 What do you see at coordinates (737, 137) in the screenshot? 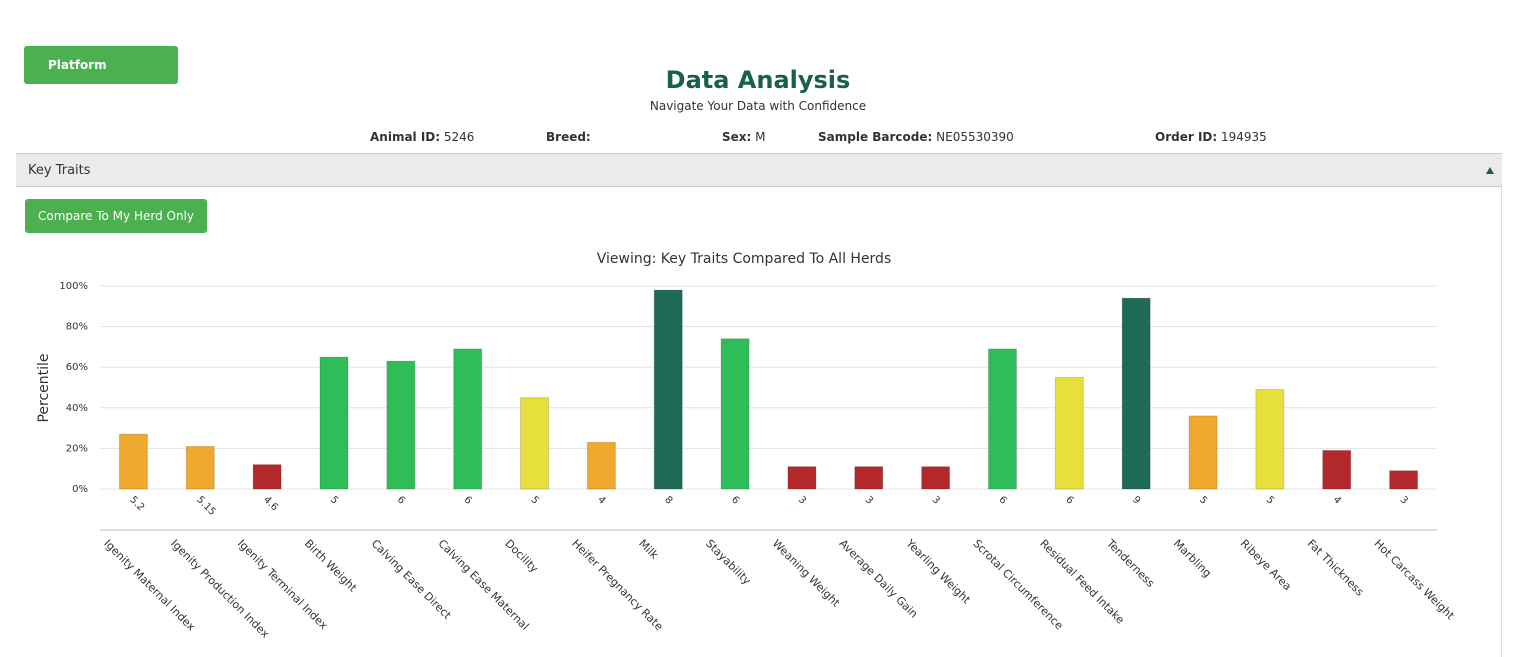
I see `info-label: Sex:` at bounding box center [737, 137].